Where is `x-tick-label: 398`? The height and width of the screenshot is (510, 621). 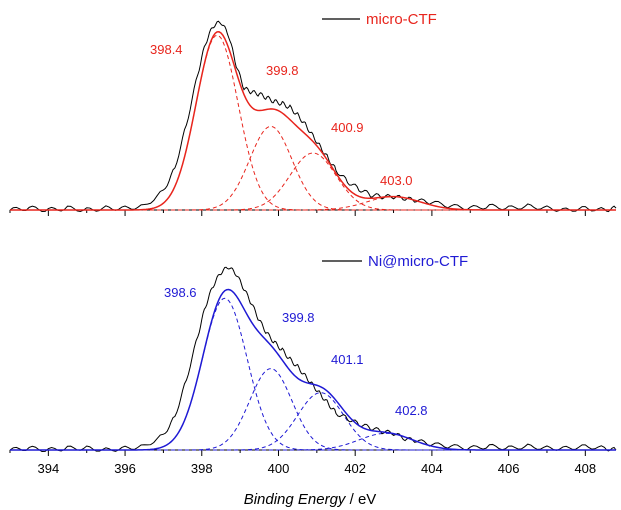
x-tick-label: 398 is located at coordinates (202, 468).